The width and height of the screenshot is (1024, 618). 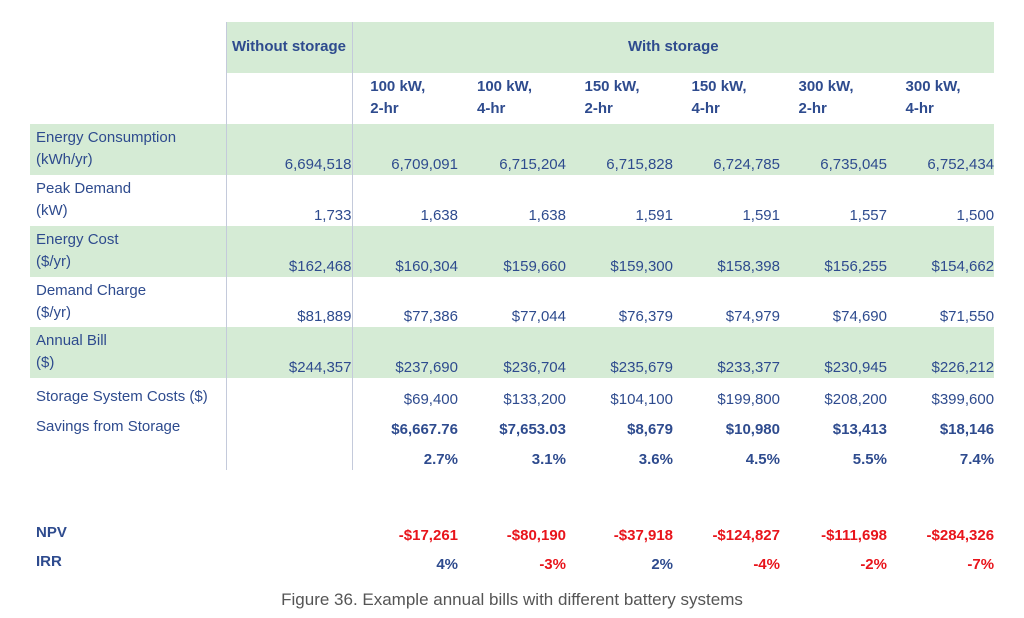 What do you see at coordinates (719, 97) in the screenshot?
I see `config-label: 150 kW, 4-hr` at bounding box center [719, 97].